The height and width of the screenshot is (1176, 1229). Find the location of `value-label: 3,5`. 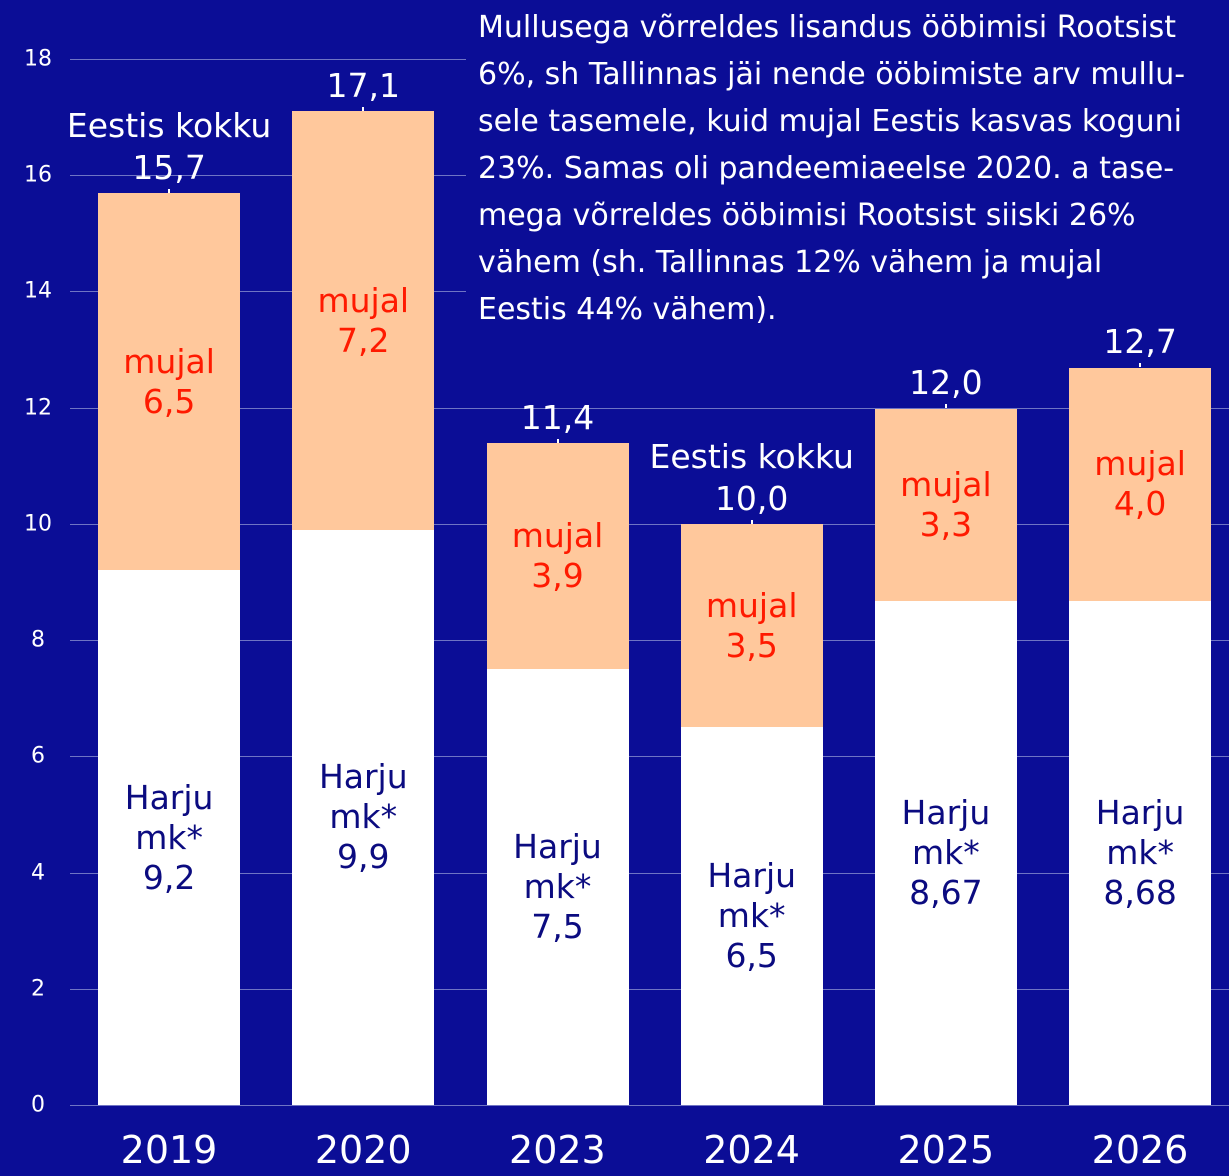

value-label: 3,5 is located at coordinates (751, 645).